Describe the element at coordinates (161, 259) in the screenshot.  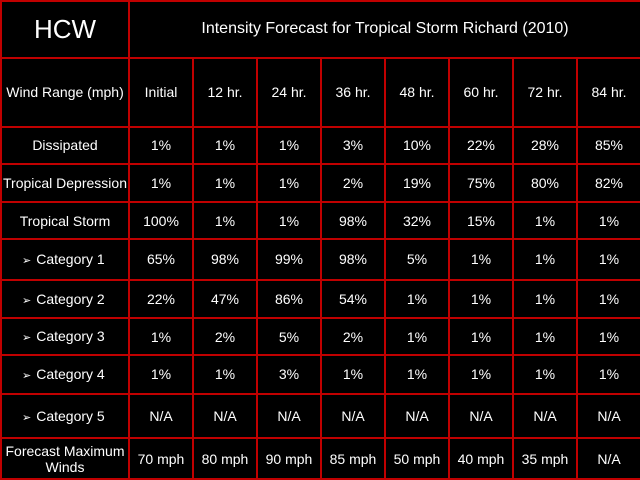
I see `table-cell: 65%` at that location.